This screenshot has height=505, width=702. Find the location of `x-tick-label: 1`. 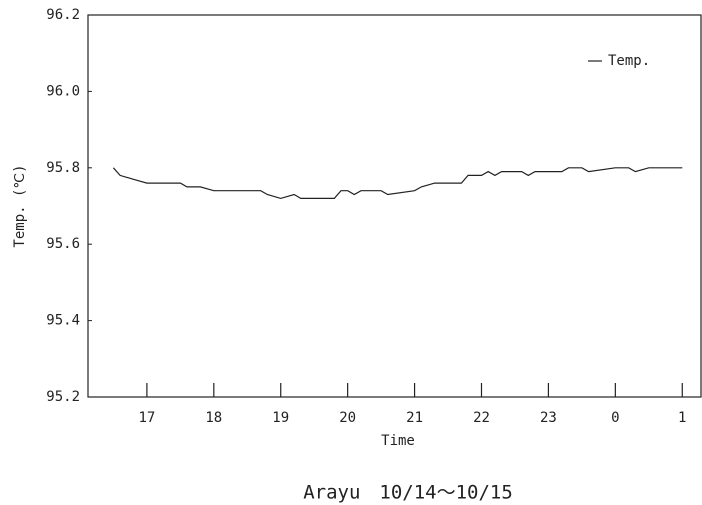

x-tick-label: 1 is located at coordinates (682, 418).